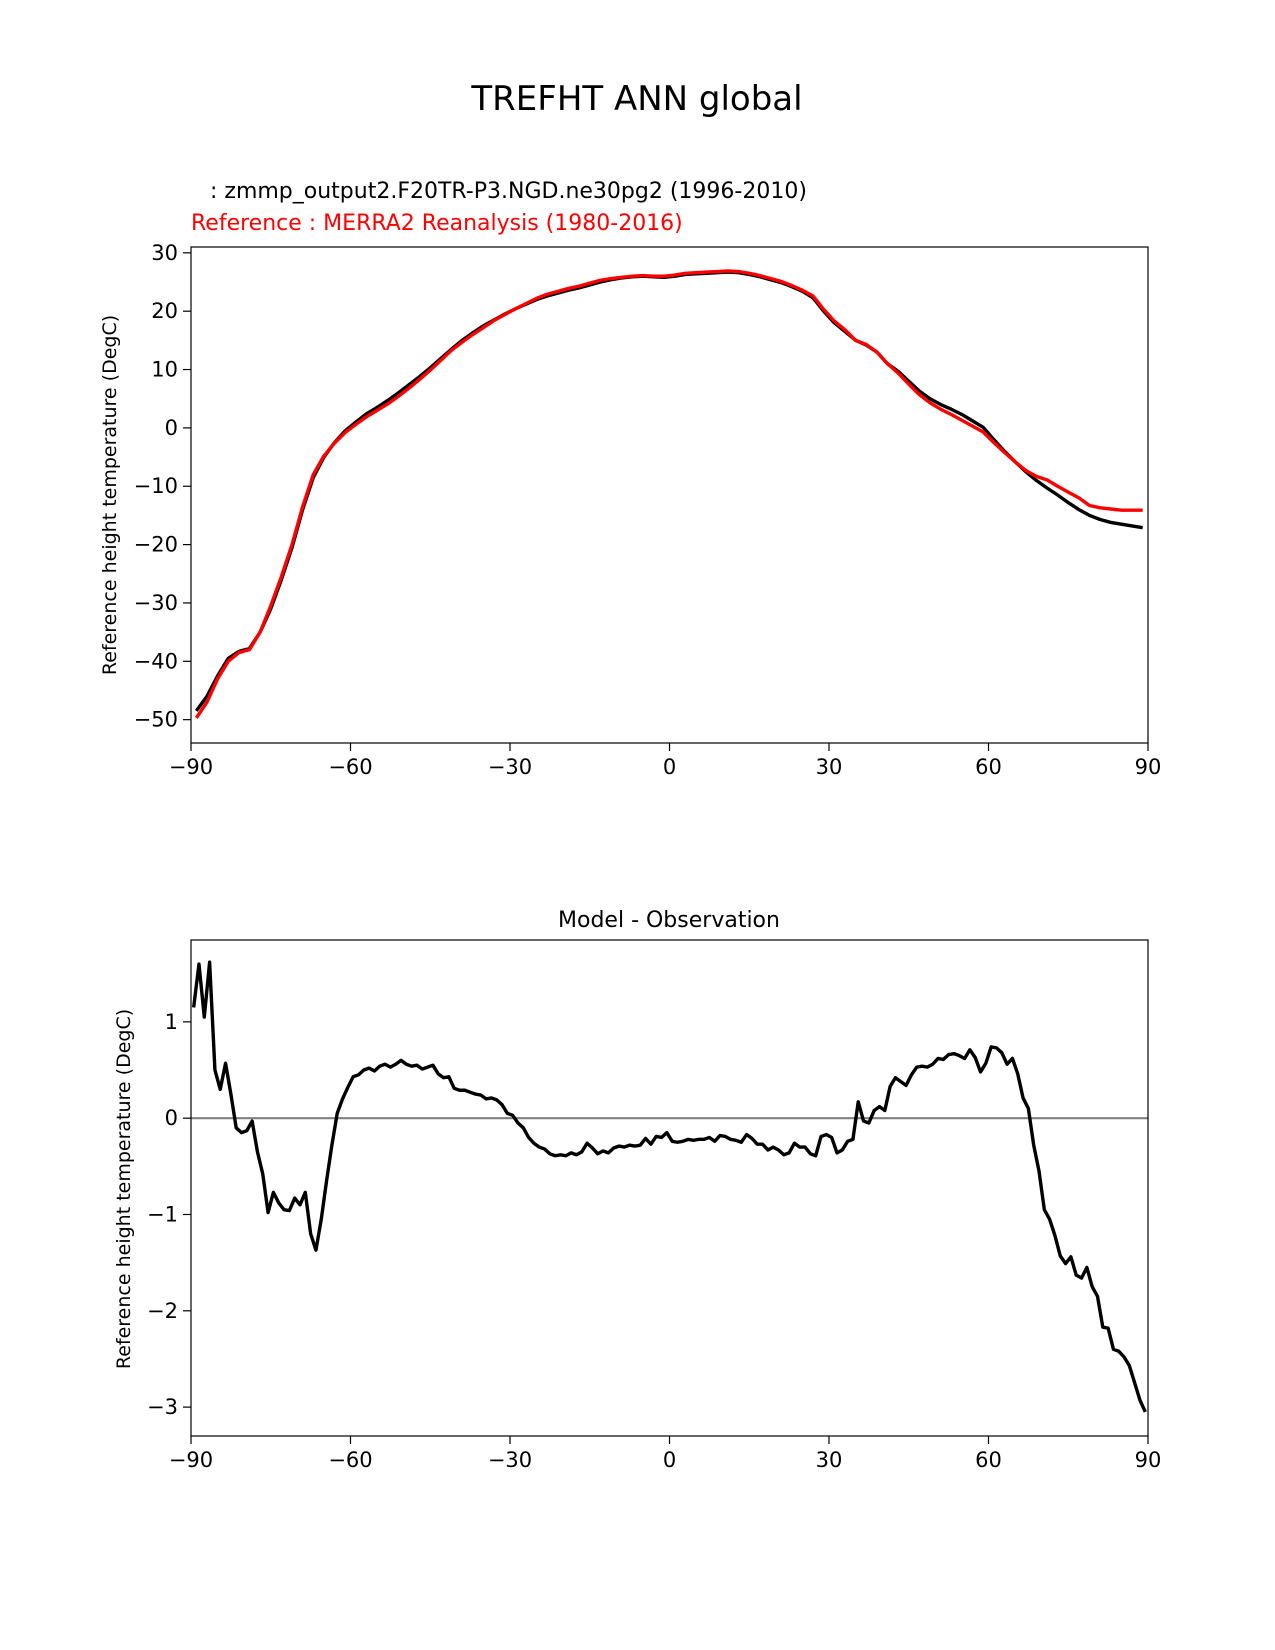  Describe the element at coordinates (191, 1460) in the screenshot. I see `bottom-xtick-label: −90` at that location.